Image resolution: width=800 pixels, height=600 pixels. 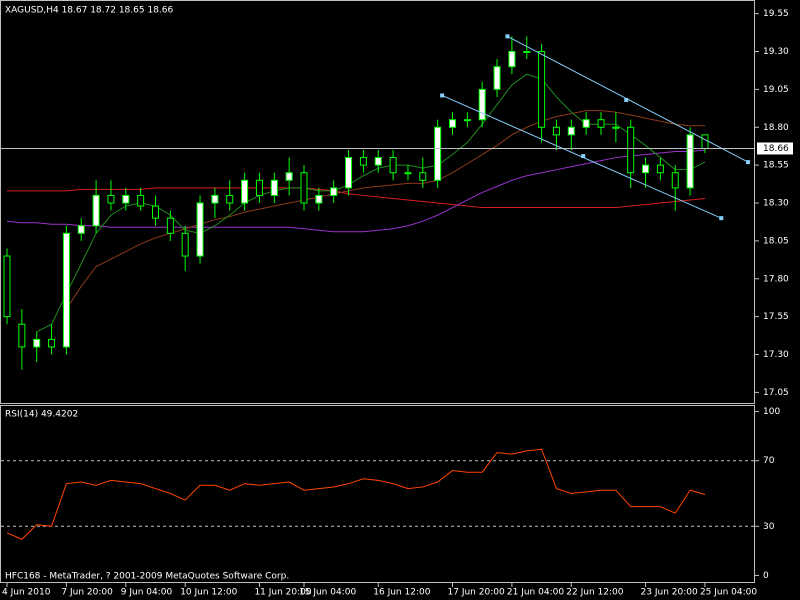 What do you see at coordinates (769, 527) in the screenshot?
I see `y-tick-label: 30` at bounding box center [769, 527].